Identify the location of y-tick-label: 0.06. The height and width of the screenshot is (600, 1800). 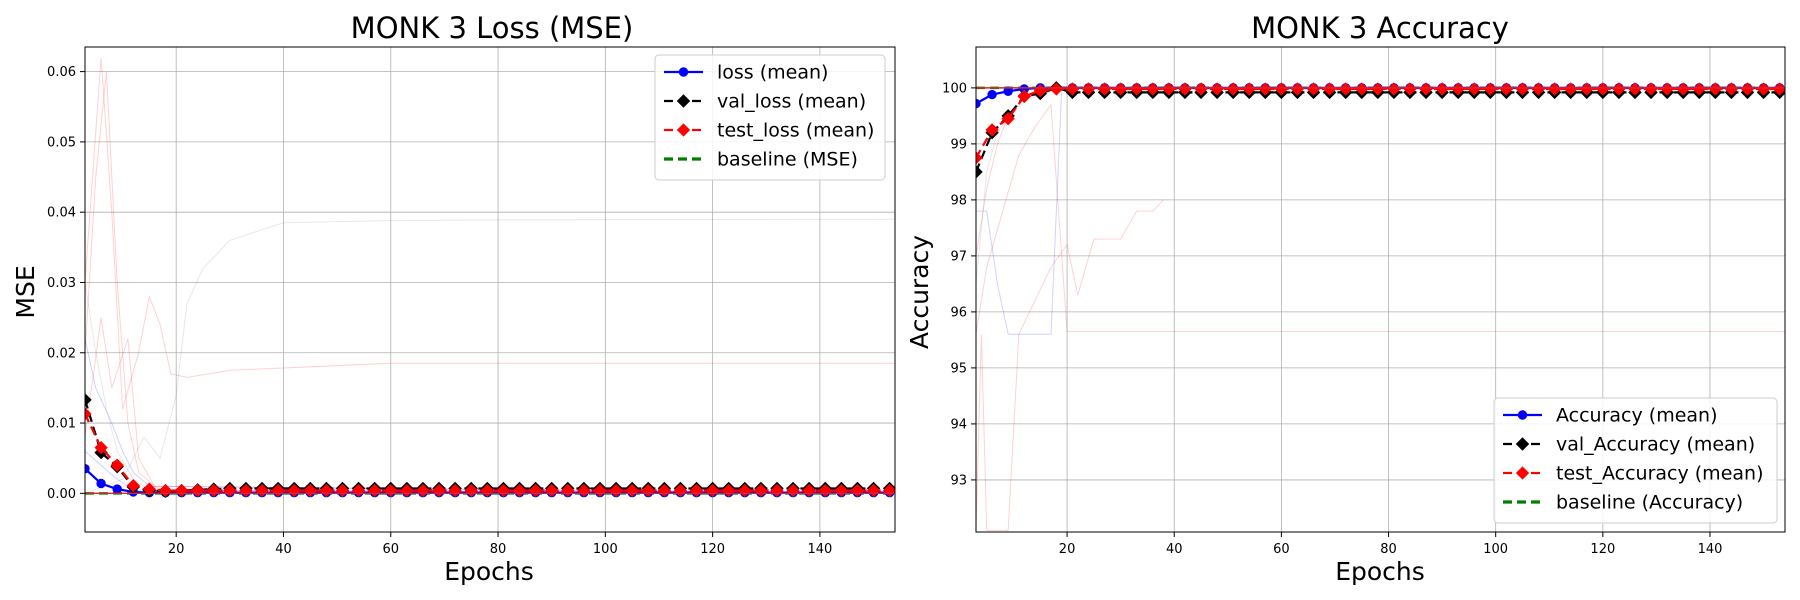
(61, 72).